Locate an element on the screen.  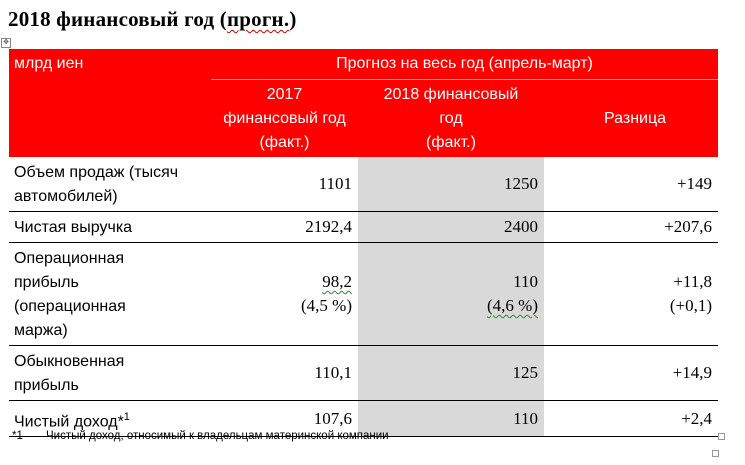
value-2018: 1250 is located at coordinates (451, 184).